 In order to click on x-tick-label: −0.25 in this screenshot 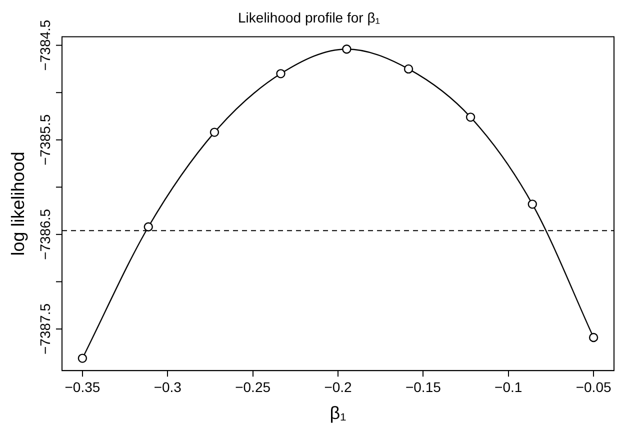, I will do `click(253, 386)`.